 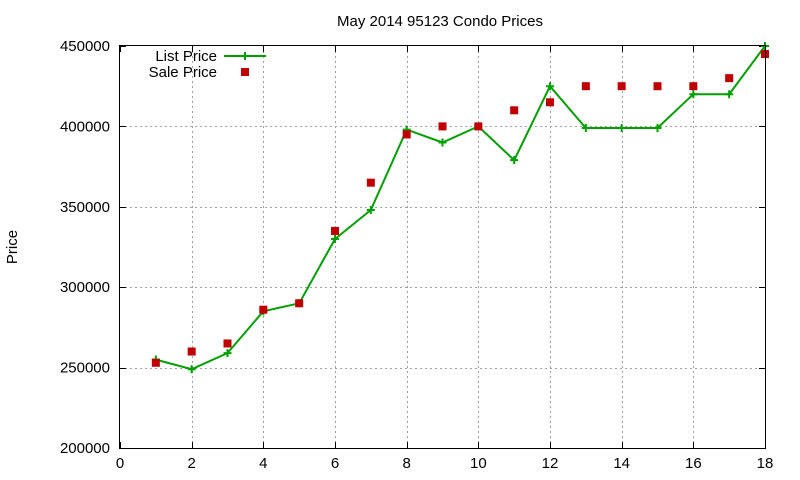 I want to click on y-tick-label: 400000, so click(x=85, y=126).